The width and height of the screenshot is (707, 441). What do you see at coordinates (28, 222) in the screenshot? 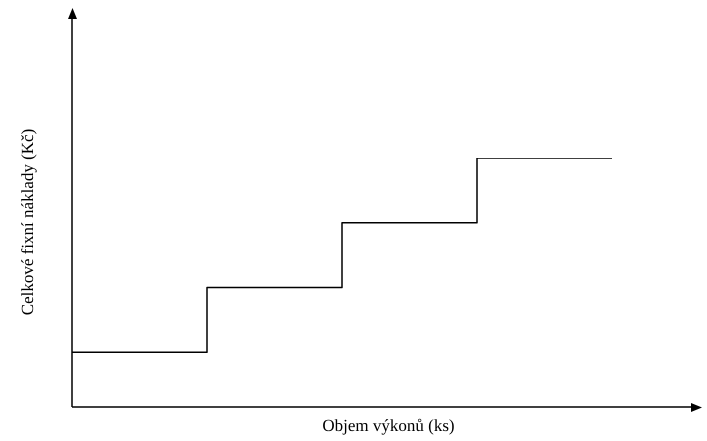
I see `y-axis-title: Celkové fixní náklady (Kč)` at bounding box center [28, 222].